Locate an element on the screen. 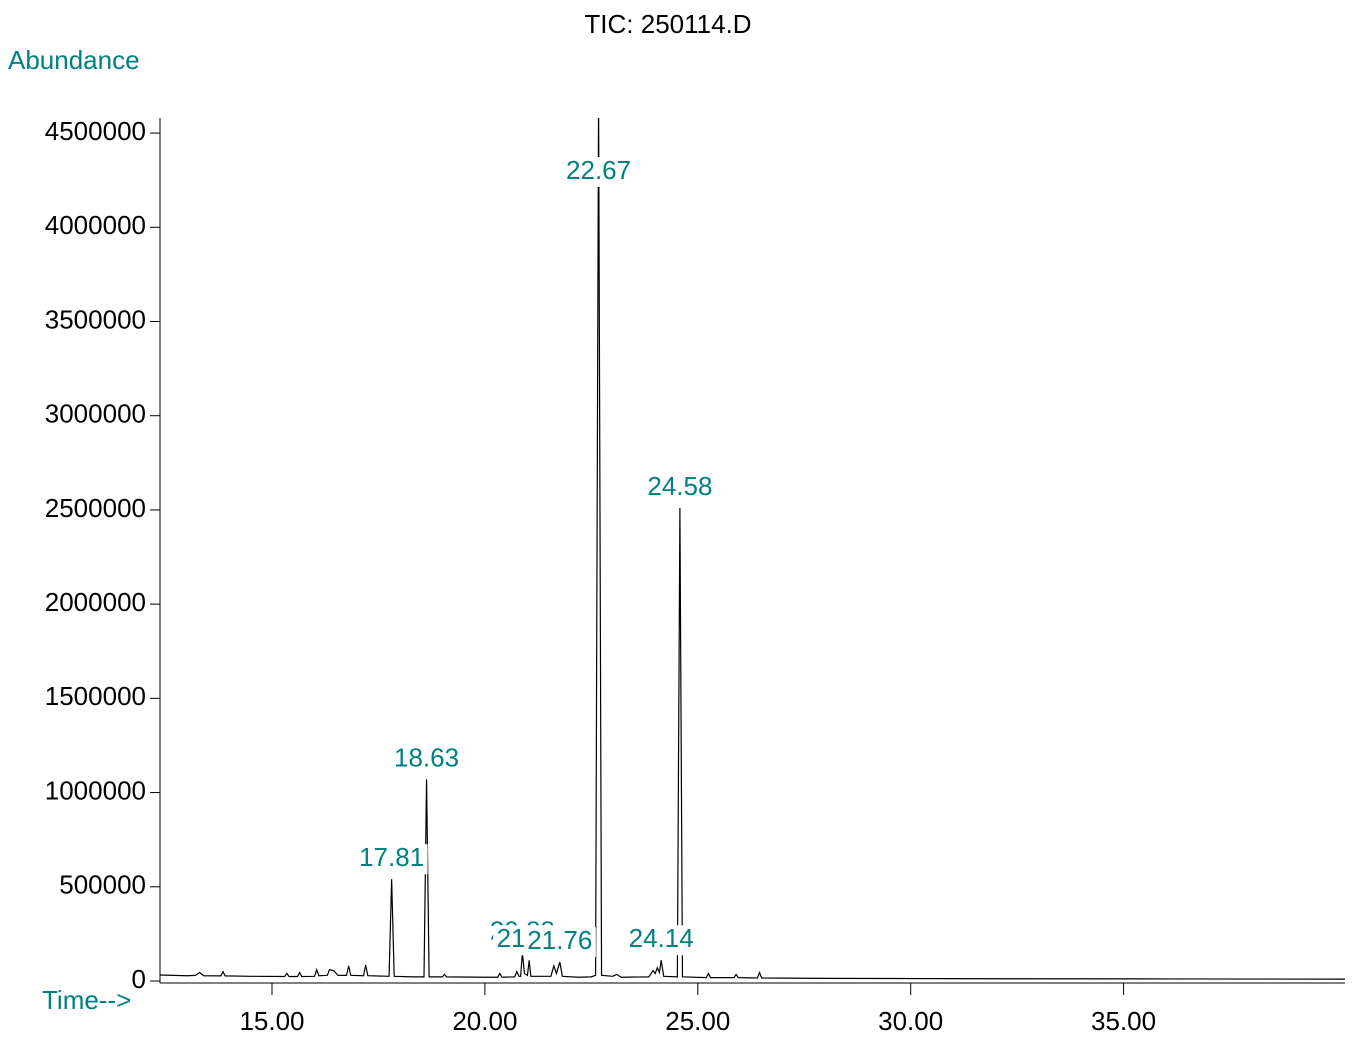 The width and height of the screenshot is (1355, 1041). y-tick-label: 1000000 is located at coordinates (95, 790).